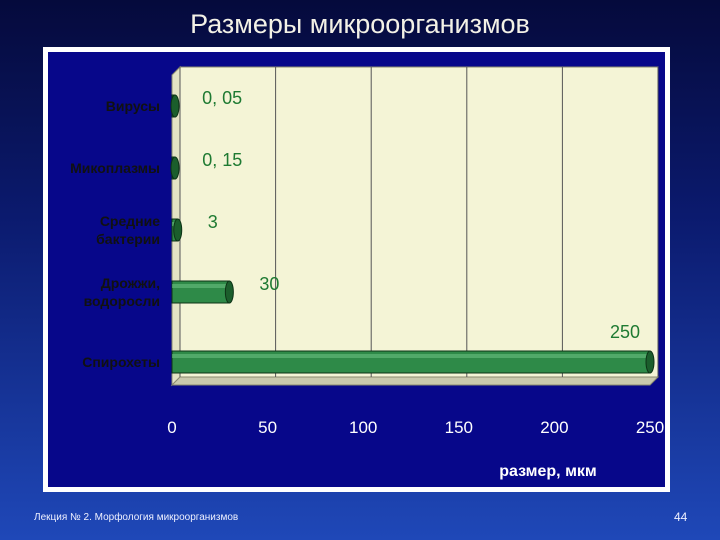  What do you see at coordinates (128, 239) in the screenshot?
I see `category-label-2-1: бактерии` at bounding box center [128, 239].